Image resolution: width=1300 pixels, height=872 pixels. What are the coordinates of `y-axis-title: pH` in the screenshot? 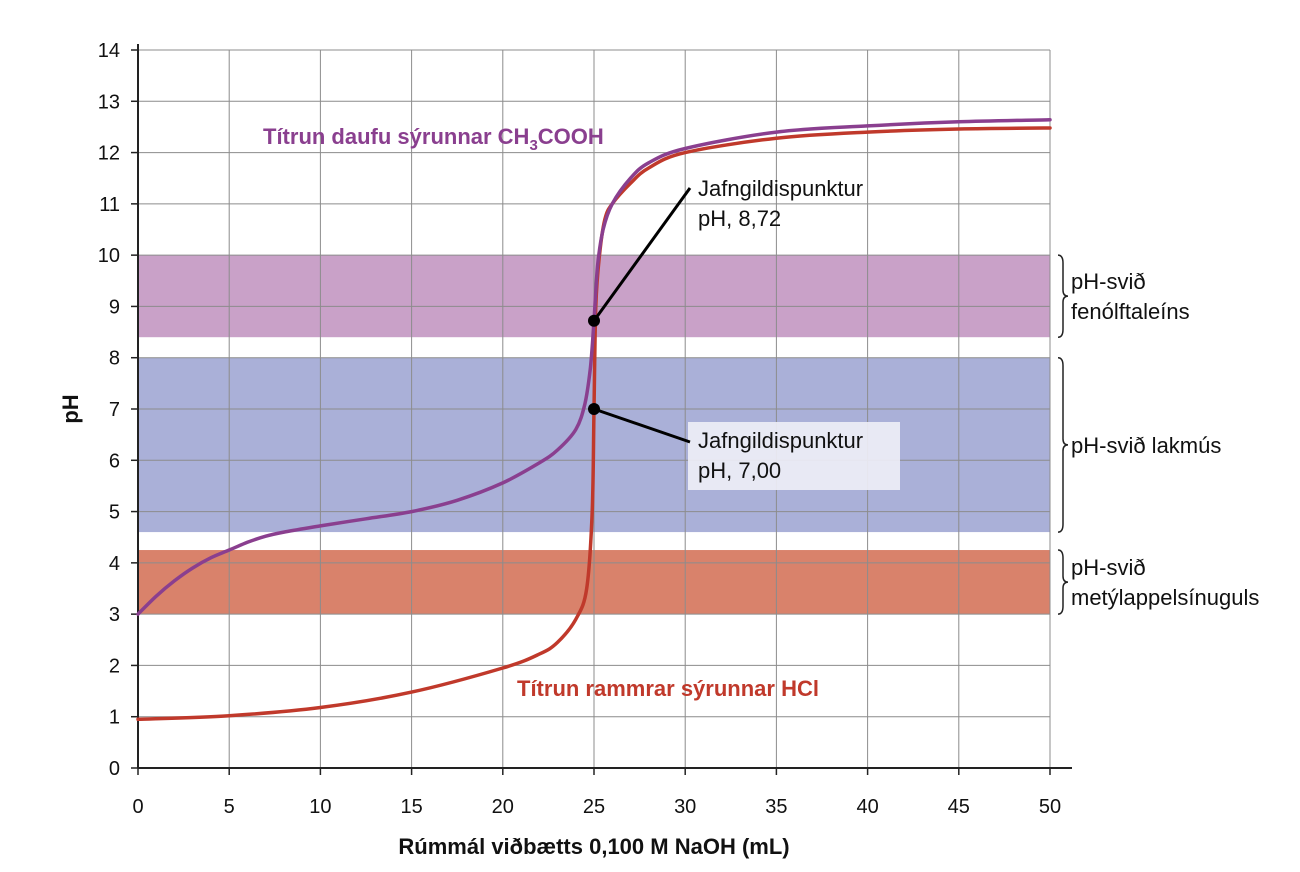 It's located at (70, 408).